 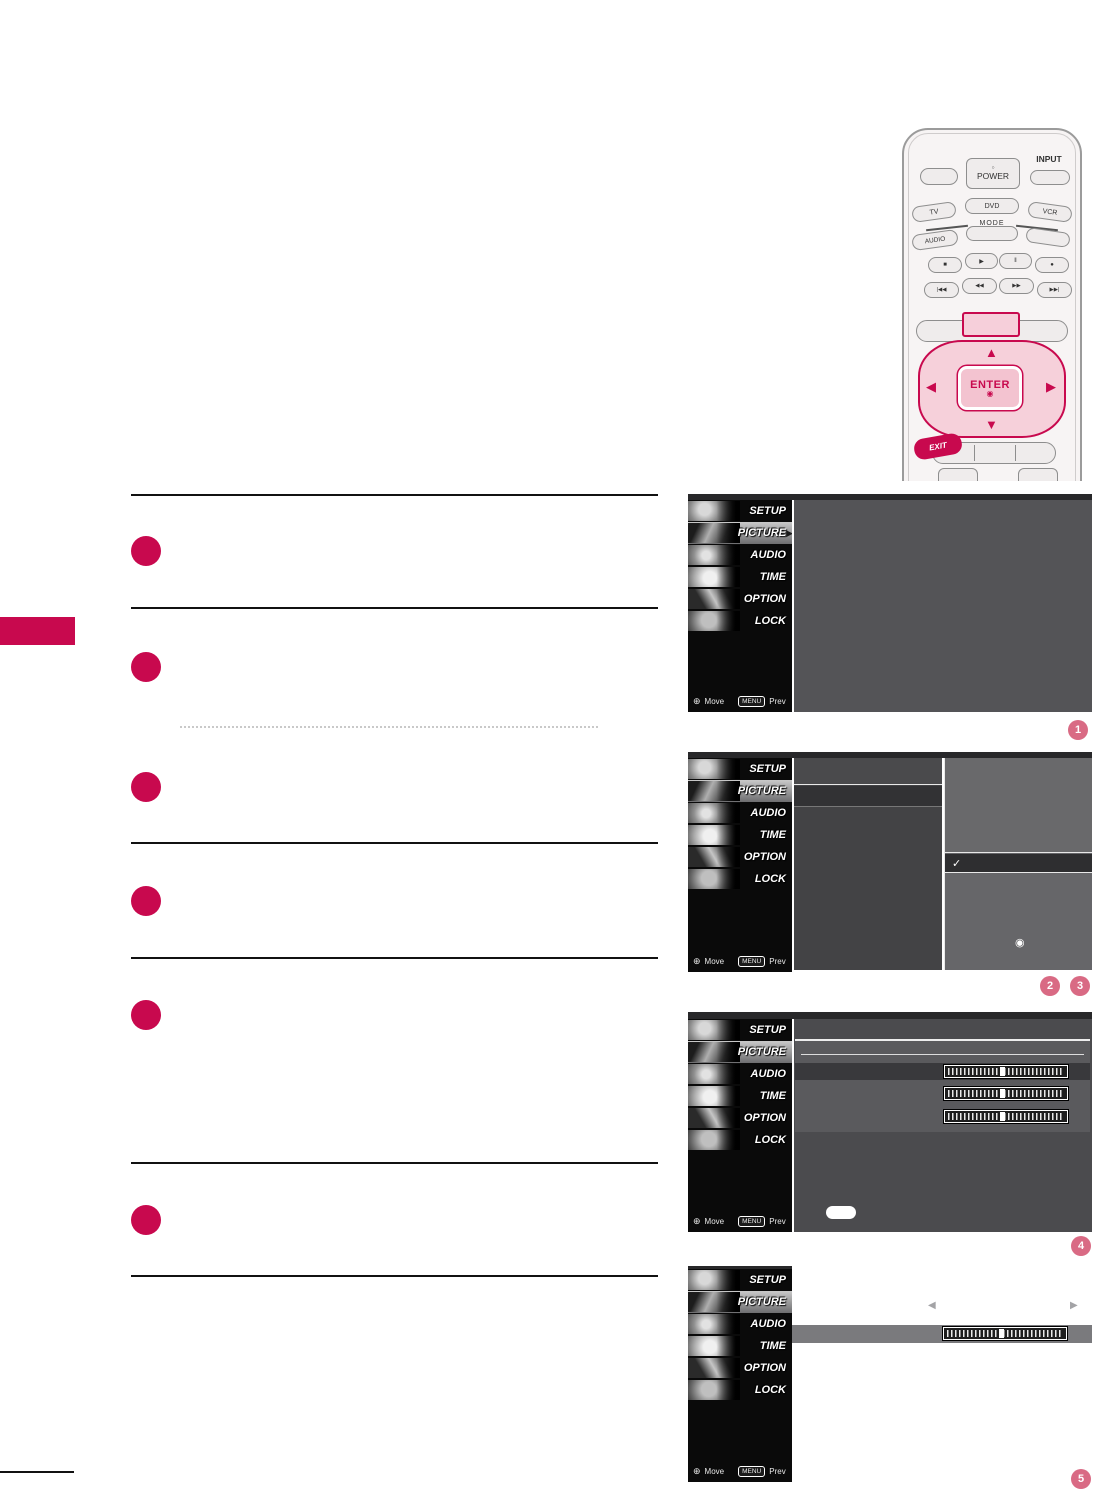 What do you see at coordinates (1015, 261) in the screenshot?
I see `pause-button: ‖` at bounding box center [1015, 261].